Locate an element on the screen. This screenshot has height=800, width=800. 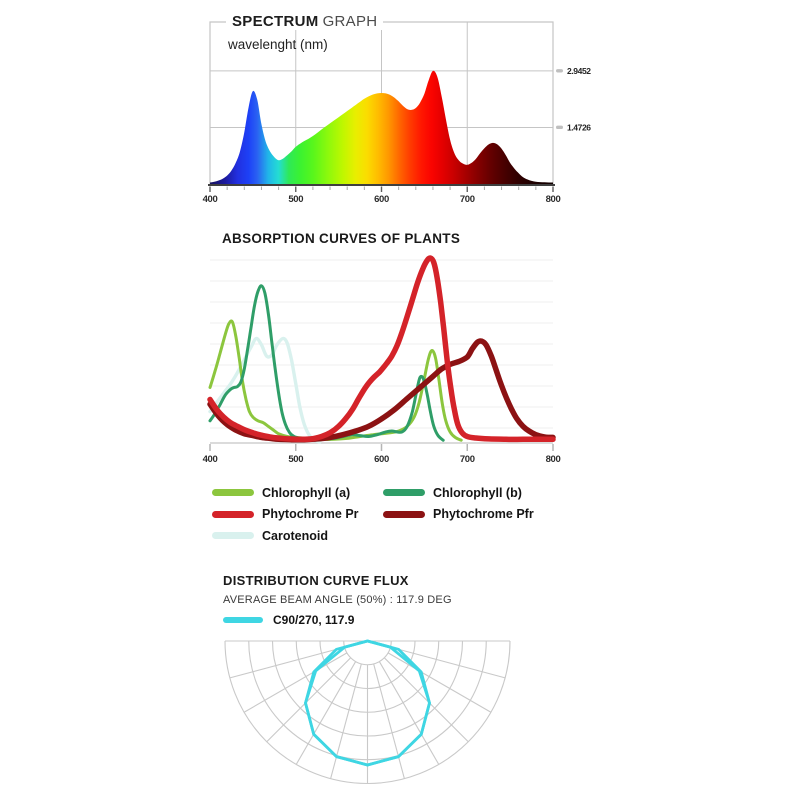
distribution-polar-chart is located at coordinates (367, 712).